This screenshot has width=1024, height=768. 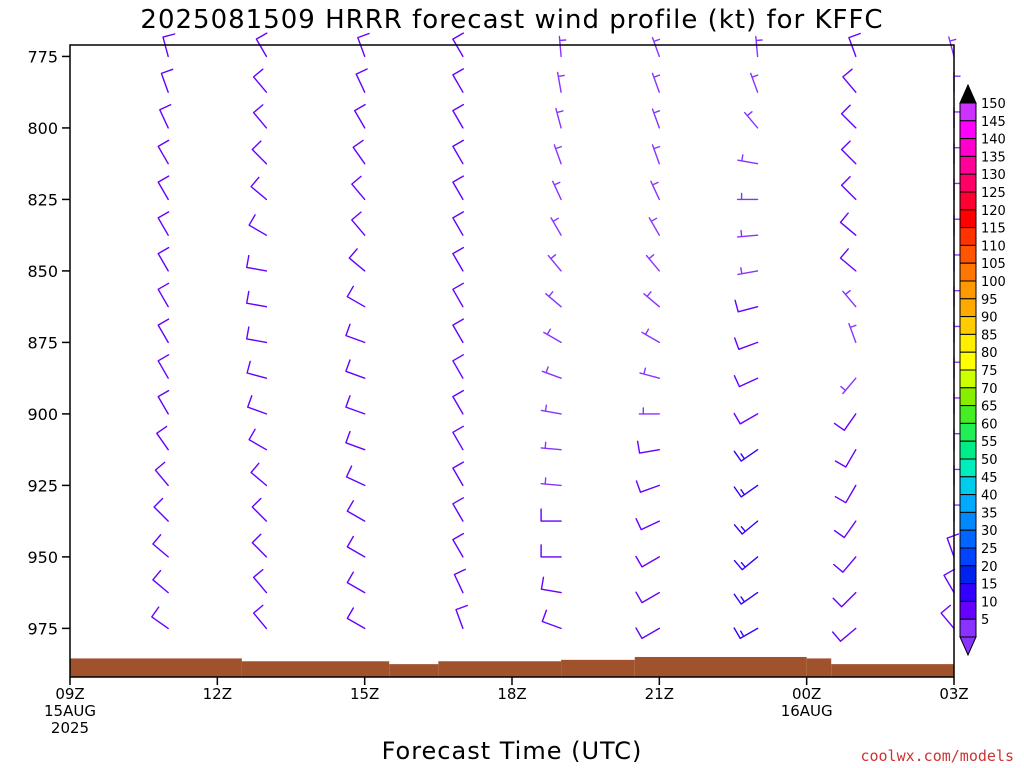 What do you see at coordinates (993, 193) in the screenshot?
I see `colorbar-label: 125` at bounding box center [993, 193].